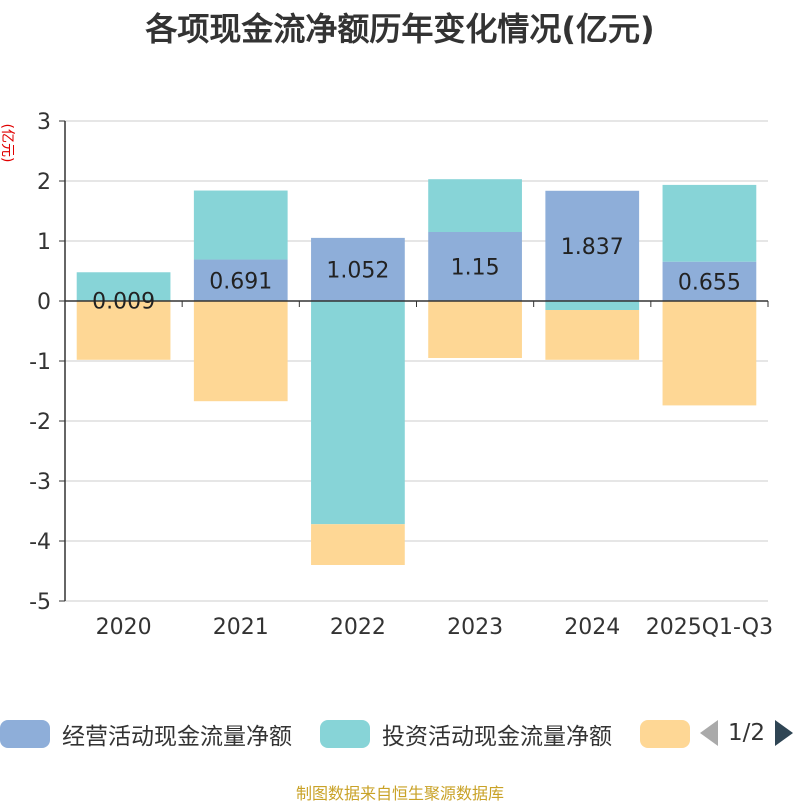 This screenshot has width=800, height=804. Describe the element at coordinates (592, 627) in the screenshot. I see `x-tick-label: 2024` at that location.